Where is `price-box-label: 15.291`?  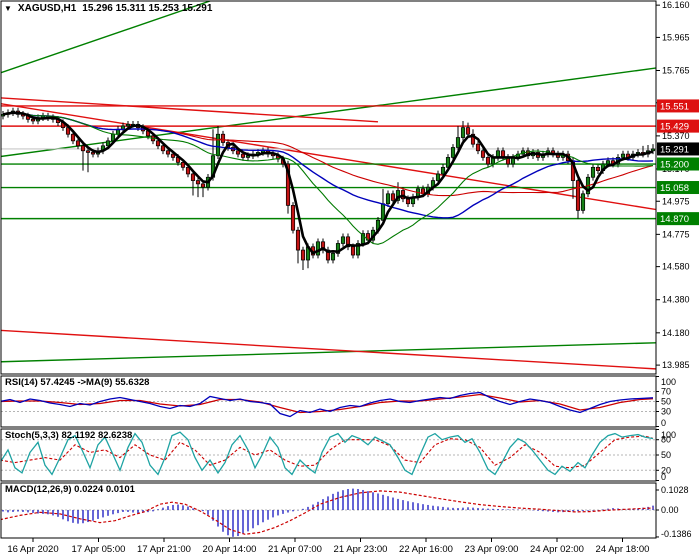 price-box-label: 15.291 is located at coordinates (674, 149).